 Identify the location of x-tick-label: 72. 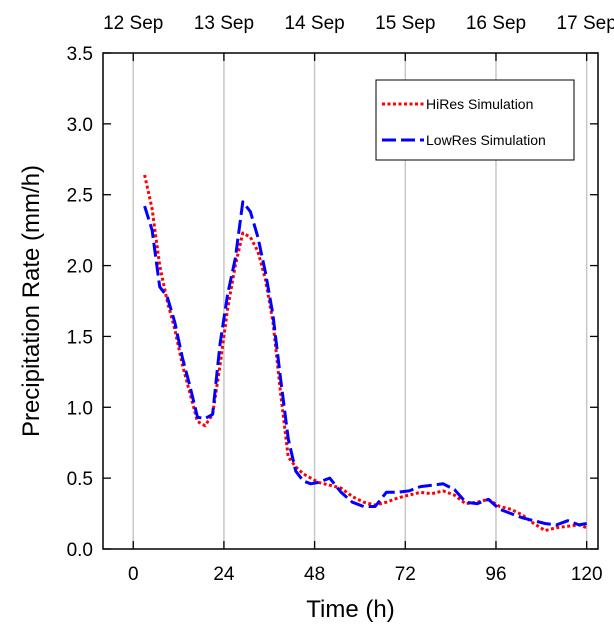
(405, 574).